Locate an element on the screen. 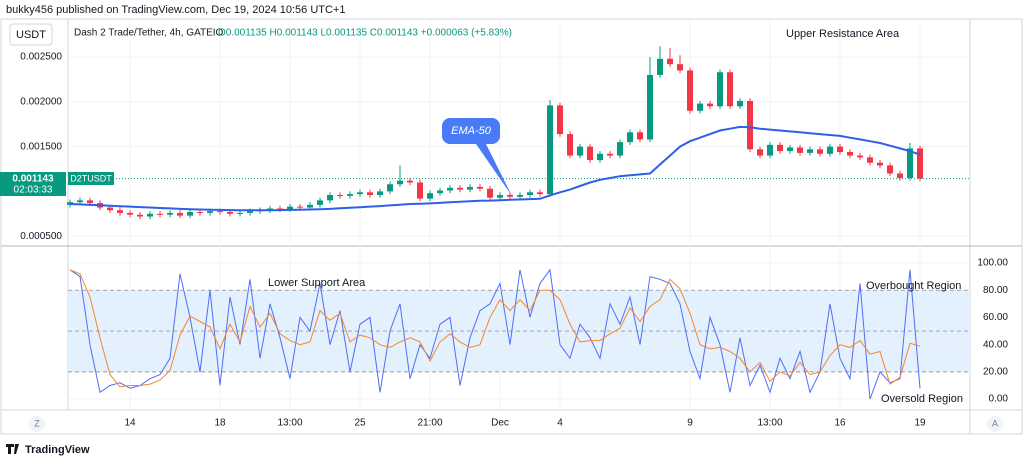 The width and height of the screenshot is (1024, 468). x-tick-label: 19 is located at coordinates (920, 423).